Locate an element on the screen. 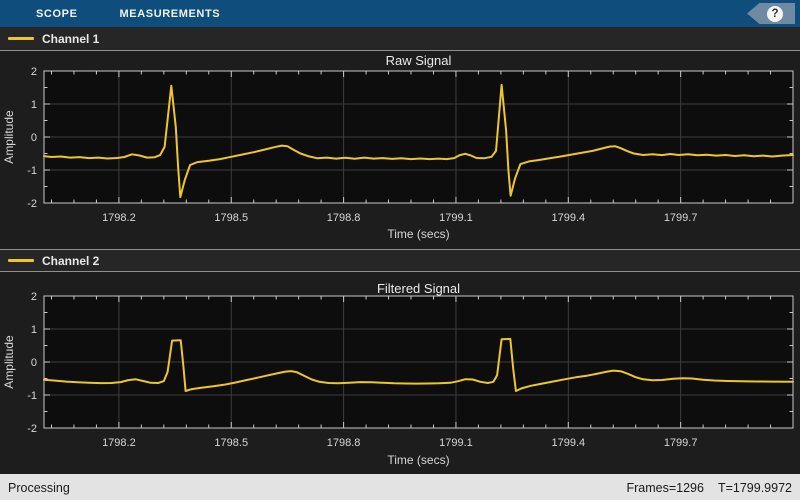 This screenshot has height=500, width=800. legend-label-channel-2: Channel 2 is located at coordinates (71, 260).